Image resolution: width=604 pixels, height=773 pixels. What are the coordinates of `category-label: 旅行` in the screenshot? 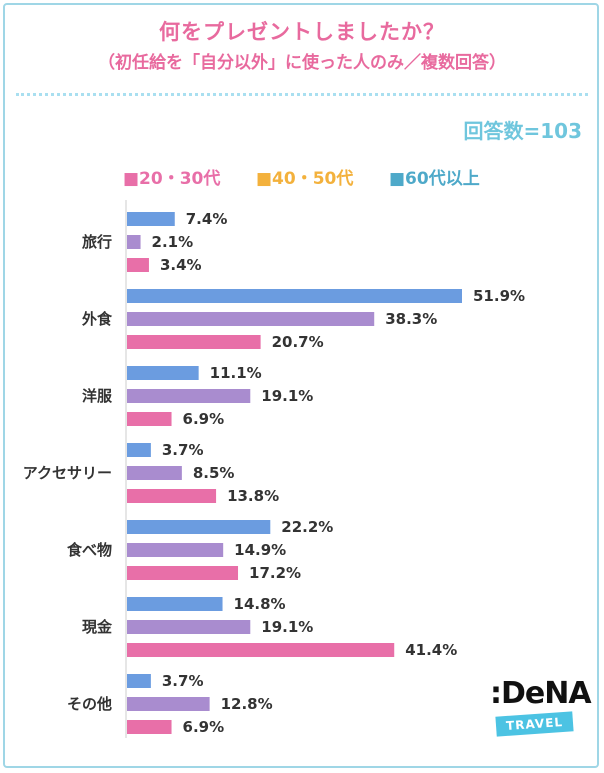 It's located at (97, 242).